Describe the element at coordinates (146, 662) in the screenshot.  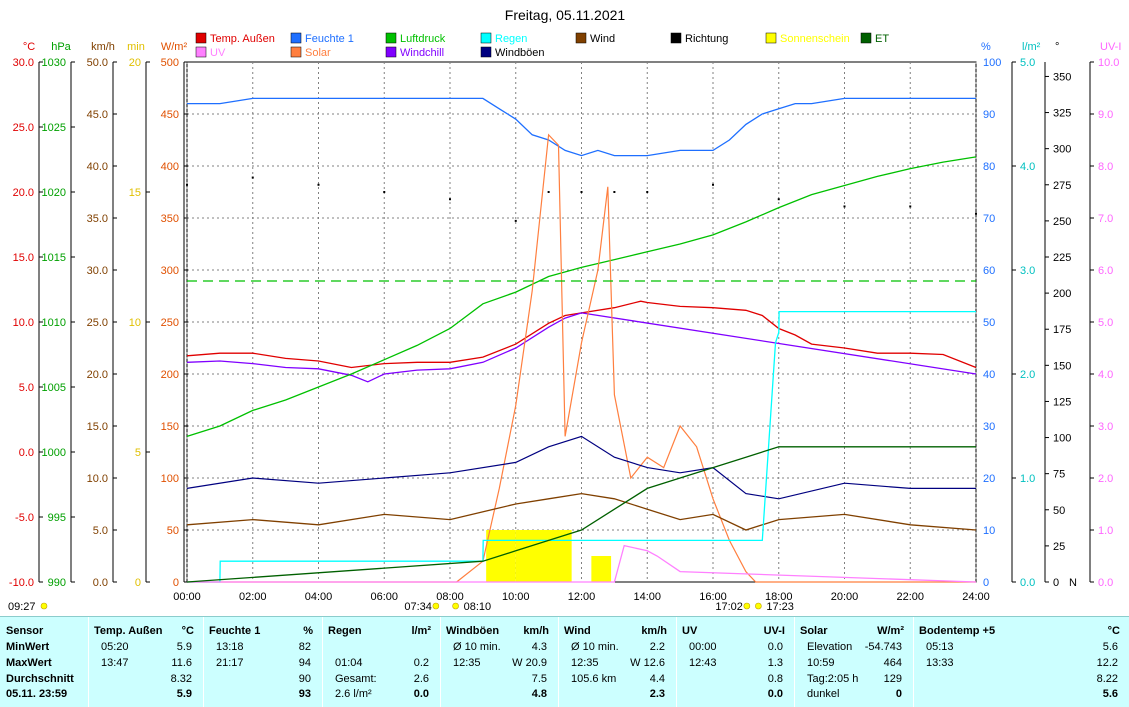
I see `stats-column: Temp. Außen °C 05:20 5.9 13:47 11.6 8.32 5.9` at that location.